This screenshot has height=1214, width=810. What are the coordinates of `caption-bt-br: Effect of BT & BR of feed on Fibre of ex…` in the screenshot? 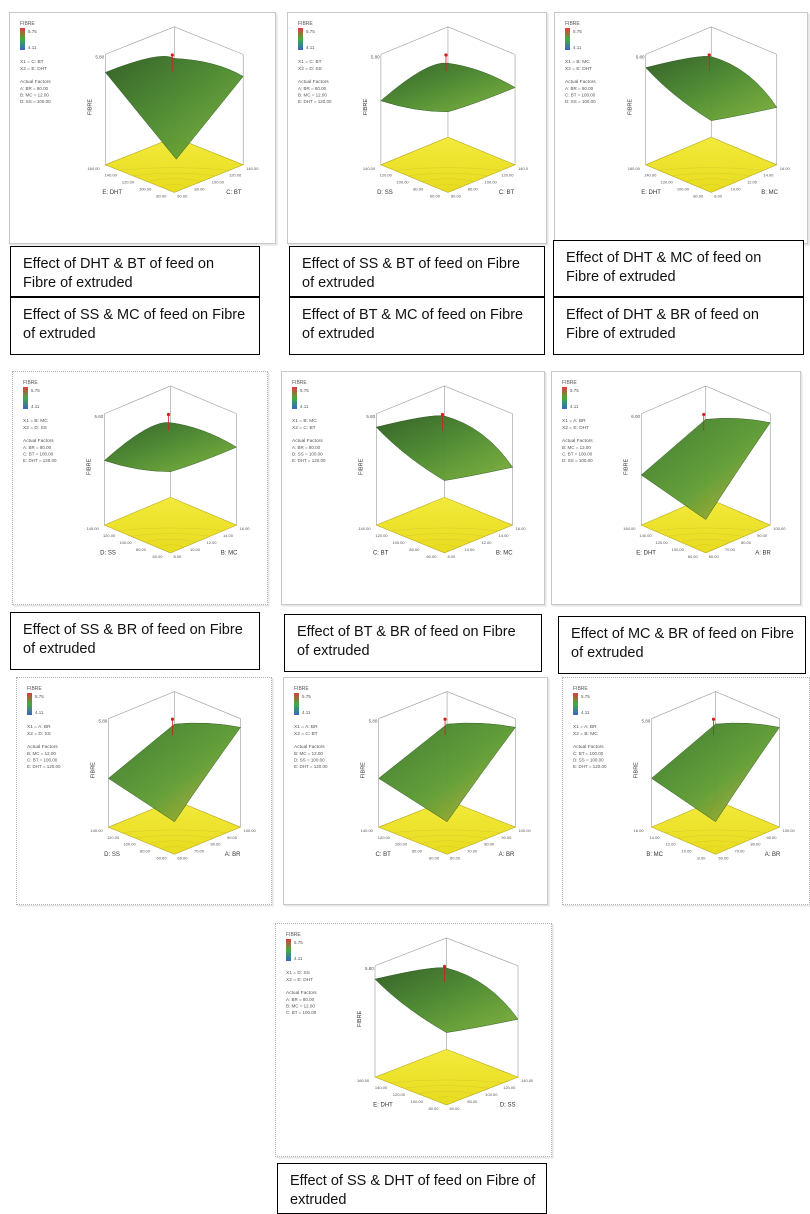 It's located at (413, 643).